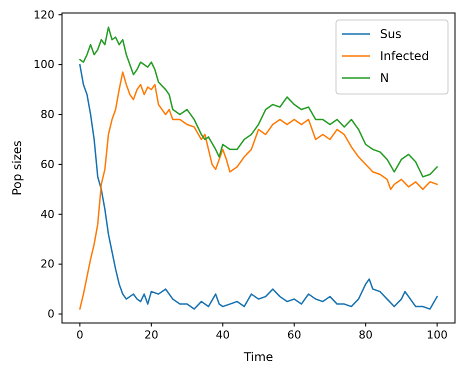  Describe the element at coordinates (47, 115) in the screenshot. I see `y-tick-label: 80` at that location.